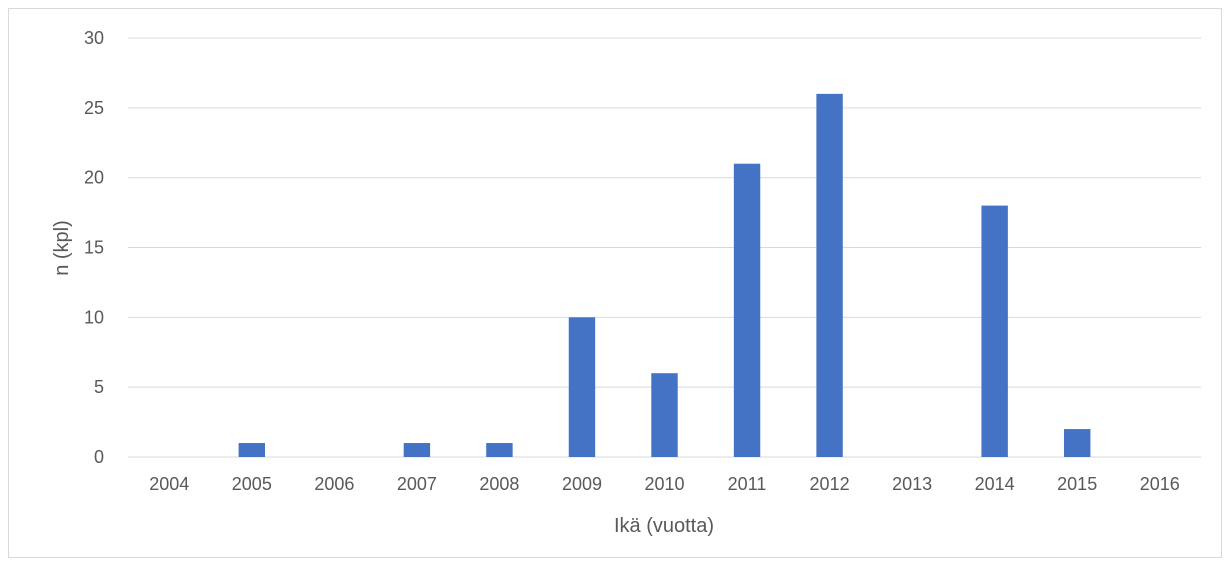  What do you see at coordinates (499, 484) in the screenshot?
I see `x-tick-label: 2008` at bounding box center [499, 484].